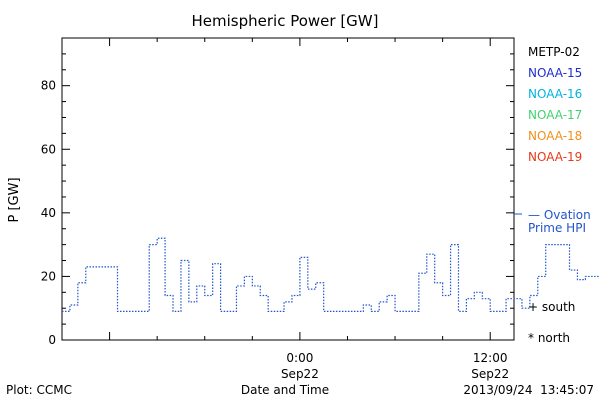  I want to click on y-tick-label: 0, so click(52, 340).